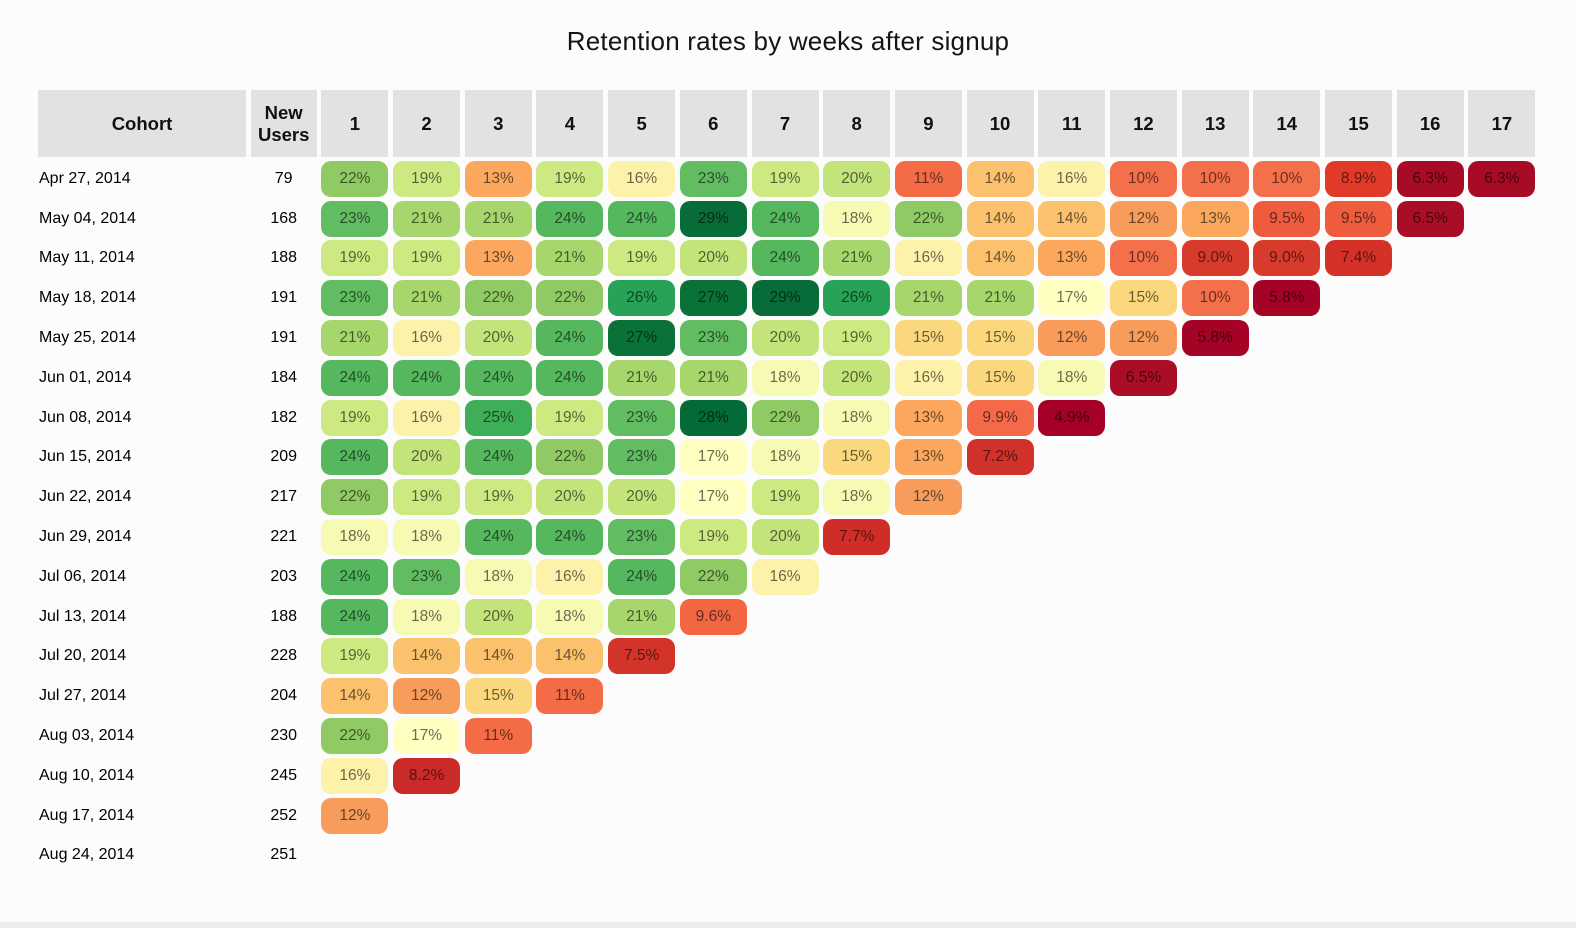 The height and width of the screenshot is (928, 1576). Describe the element at coordinates (498, 123) in the screenshot. I see `column-header-week-3: 3` at that location.